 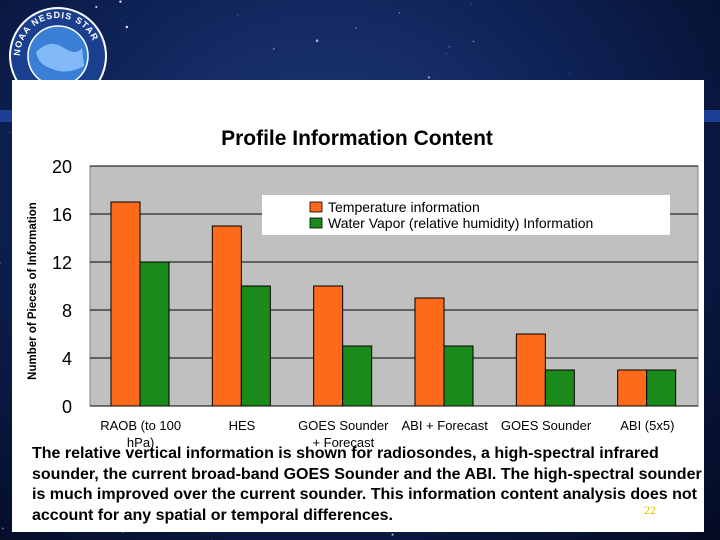 I want to click on y-tick-label: 20, so click(x=62, y=167).